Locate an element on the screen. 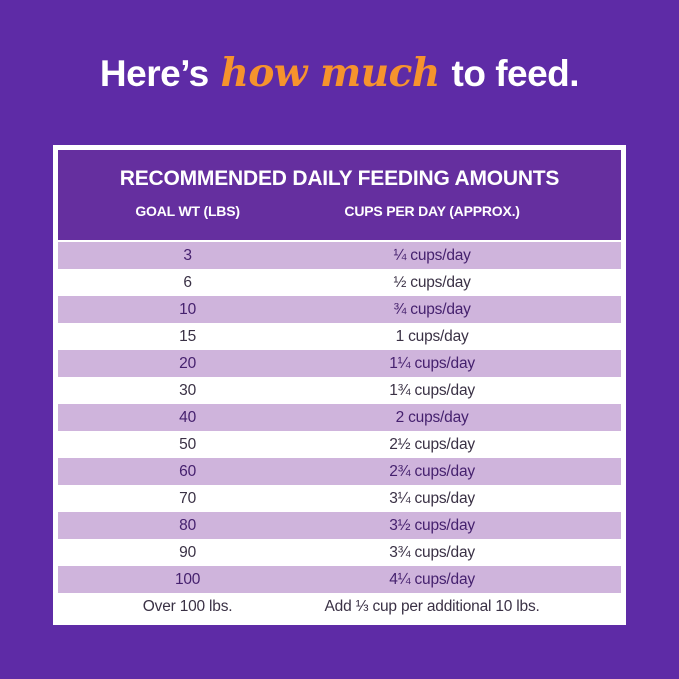  table-row: 60 2¾ cups/day is located at coordinates (339, 471).